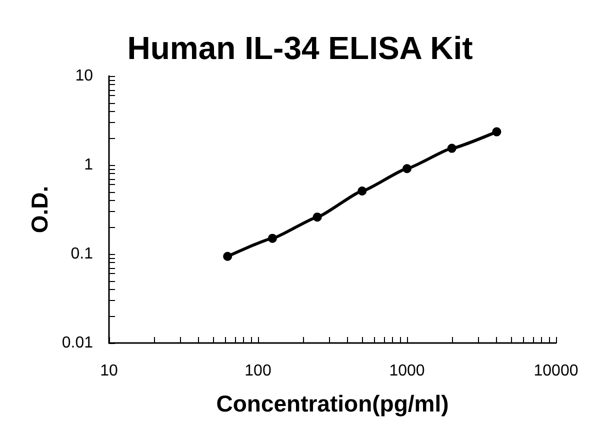 The width and height of the screenshot is (600, 439). Describe the element at coordinates (407, 371) in the screenshot. I see `x-tick-label: 1000` at that location.